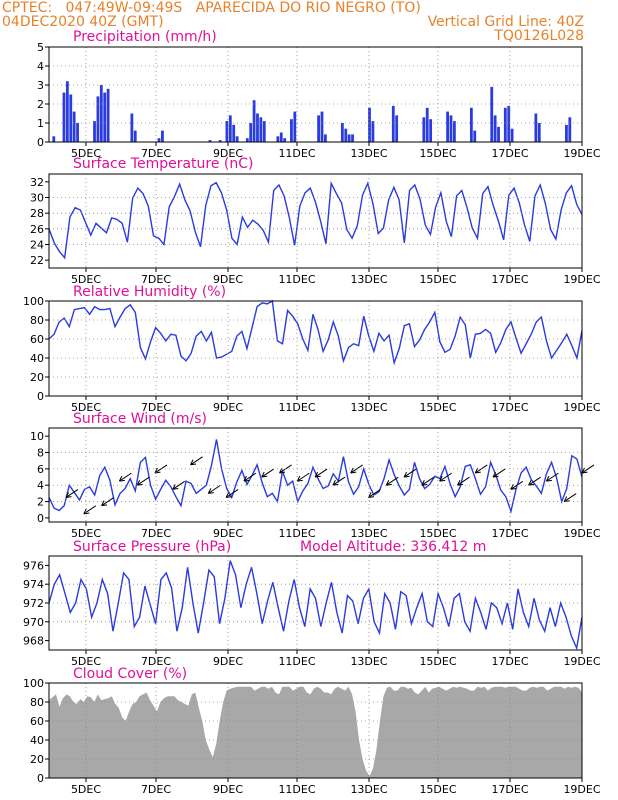 The width and height of the screenshot is (618, 800). Describe the element at coordinates (33, 641) in the screenshot. I see `y-tick-label: 968` at that location.